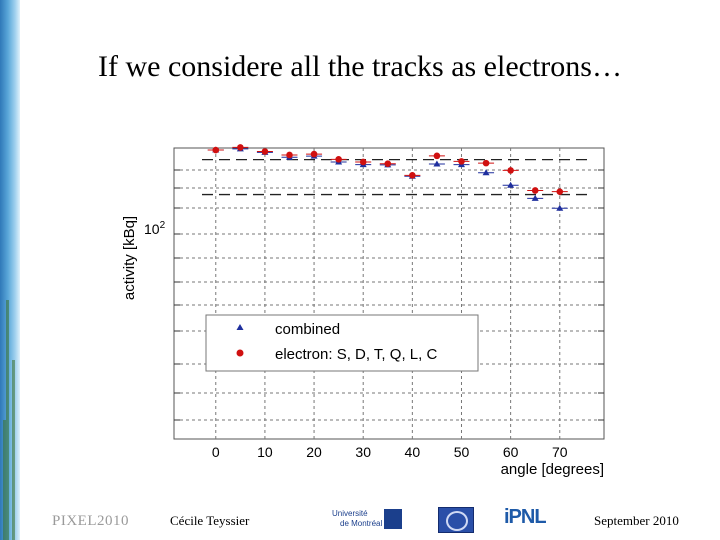  What do you see at coordinates (129, 258) in the screenshot?
I see `y-axis-label: activity [kBq]` at bounding box center [129, 258].